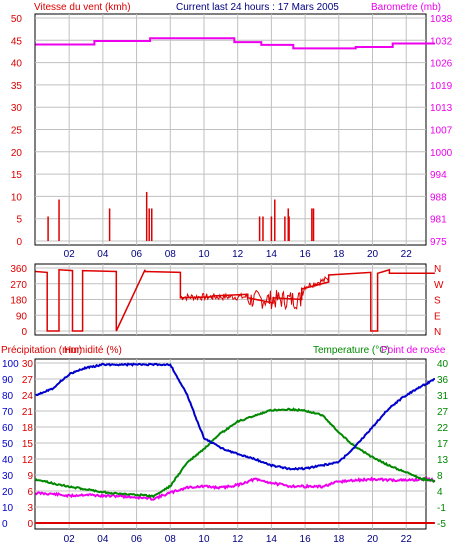  What do you see at coordinates (234, 453) in the screenshot?
I see `temperature-line` at bounding box center [234, 453].